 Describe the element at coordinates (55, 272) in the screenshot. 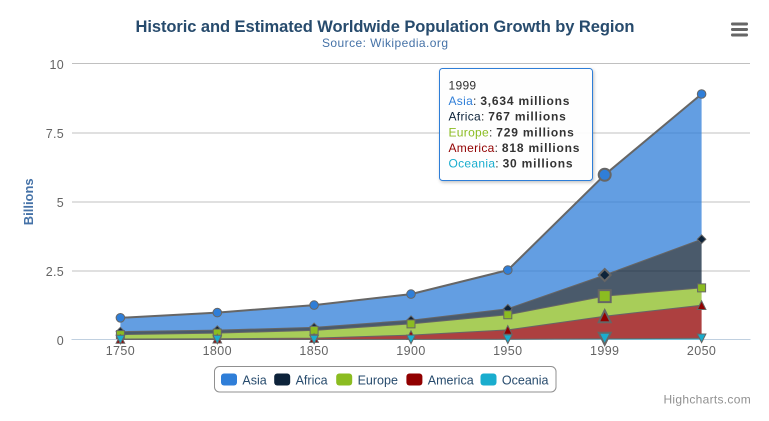

I see `svg-text: 2.5` at that location.